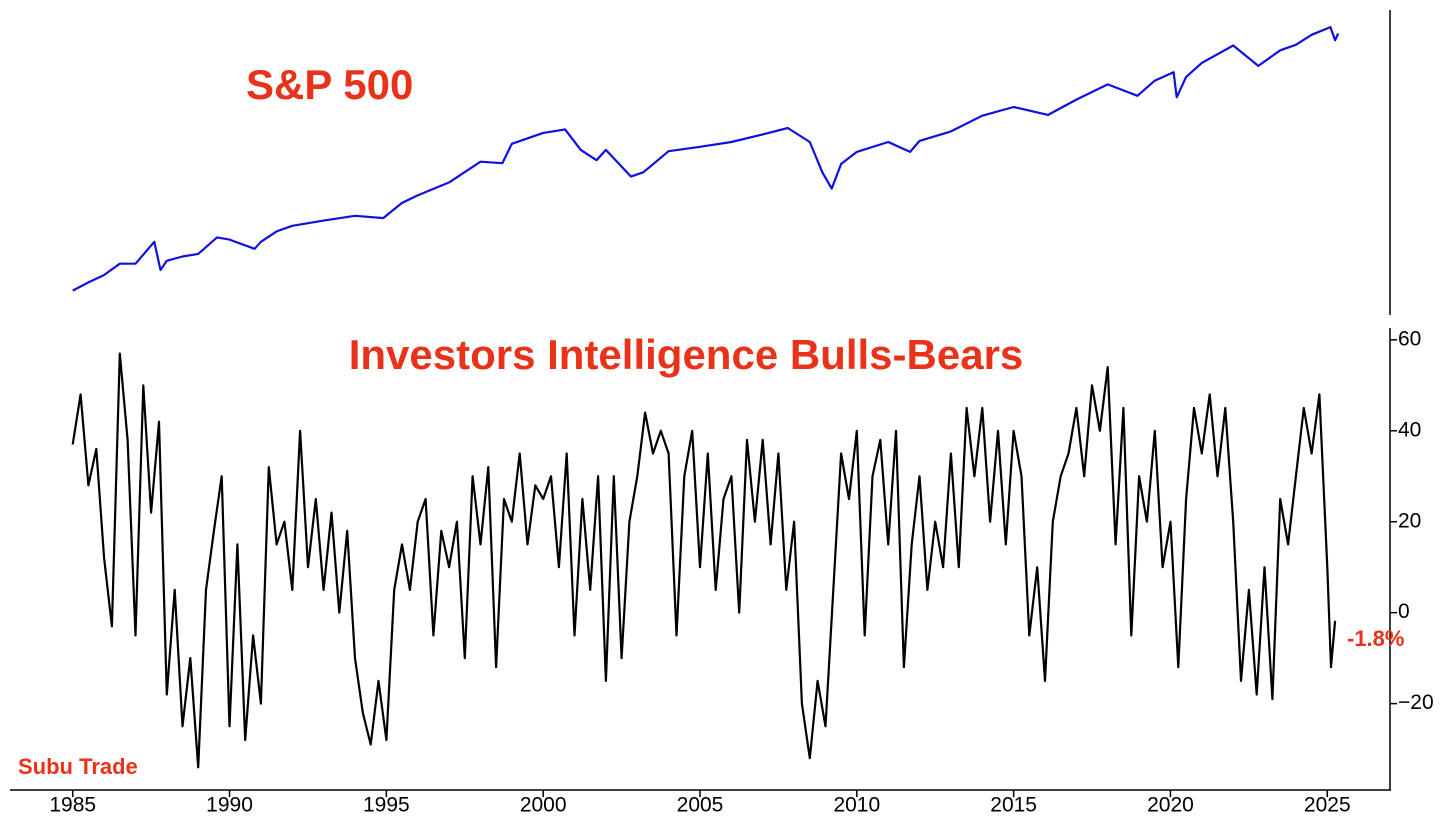  What do you see at coordinates (1375, 638) in the screenshot?
I see `annotation: -1.8%` at bounding box center [1375, 638].